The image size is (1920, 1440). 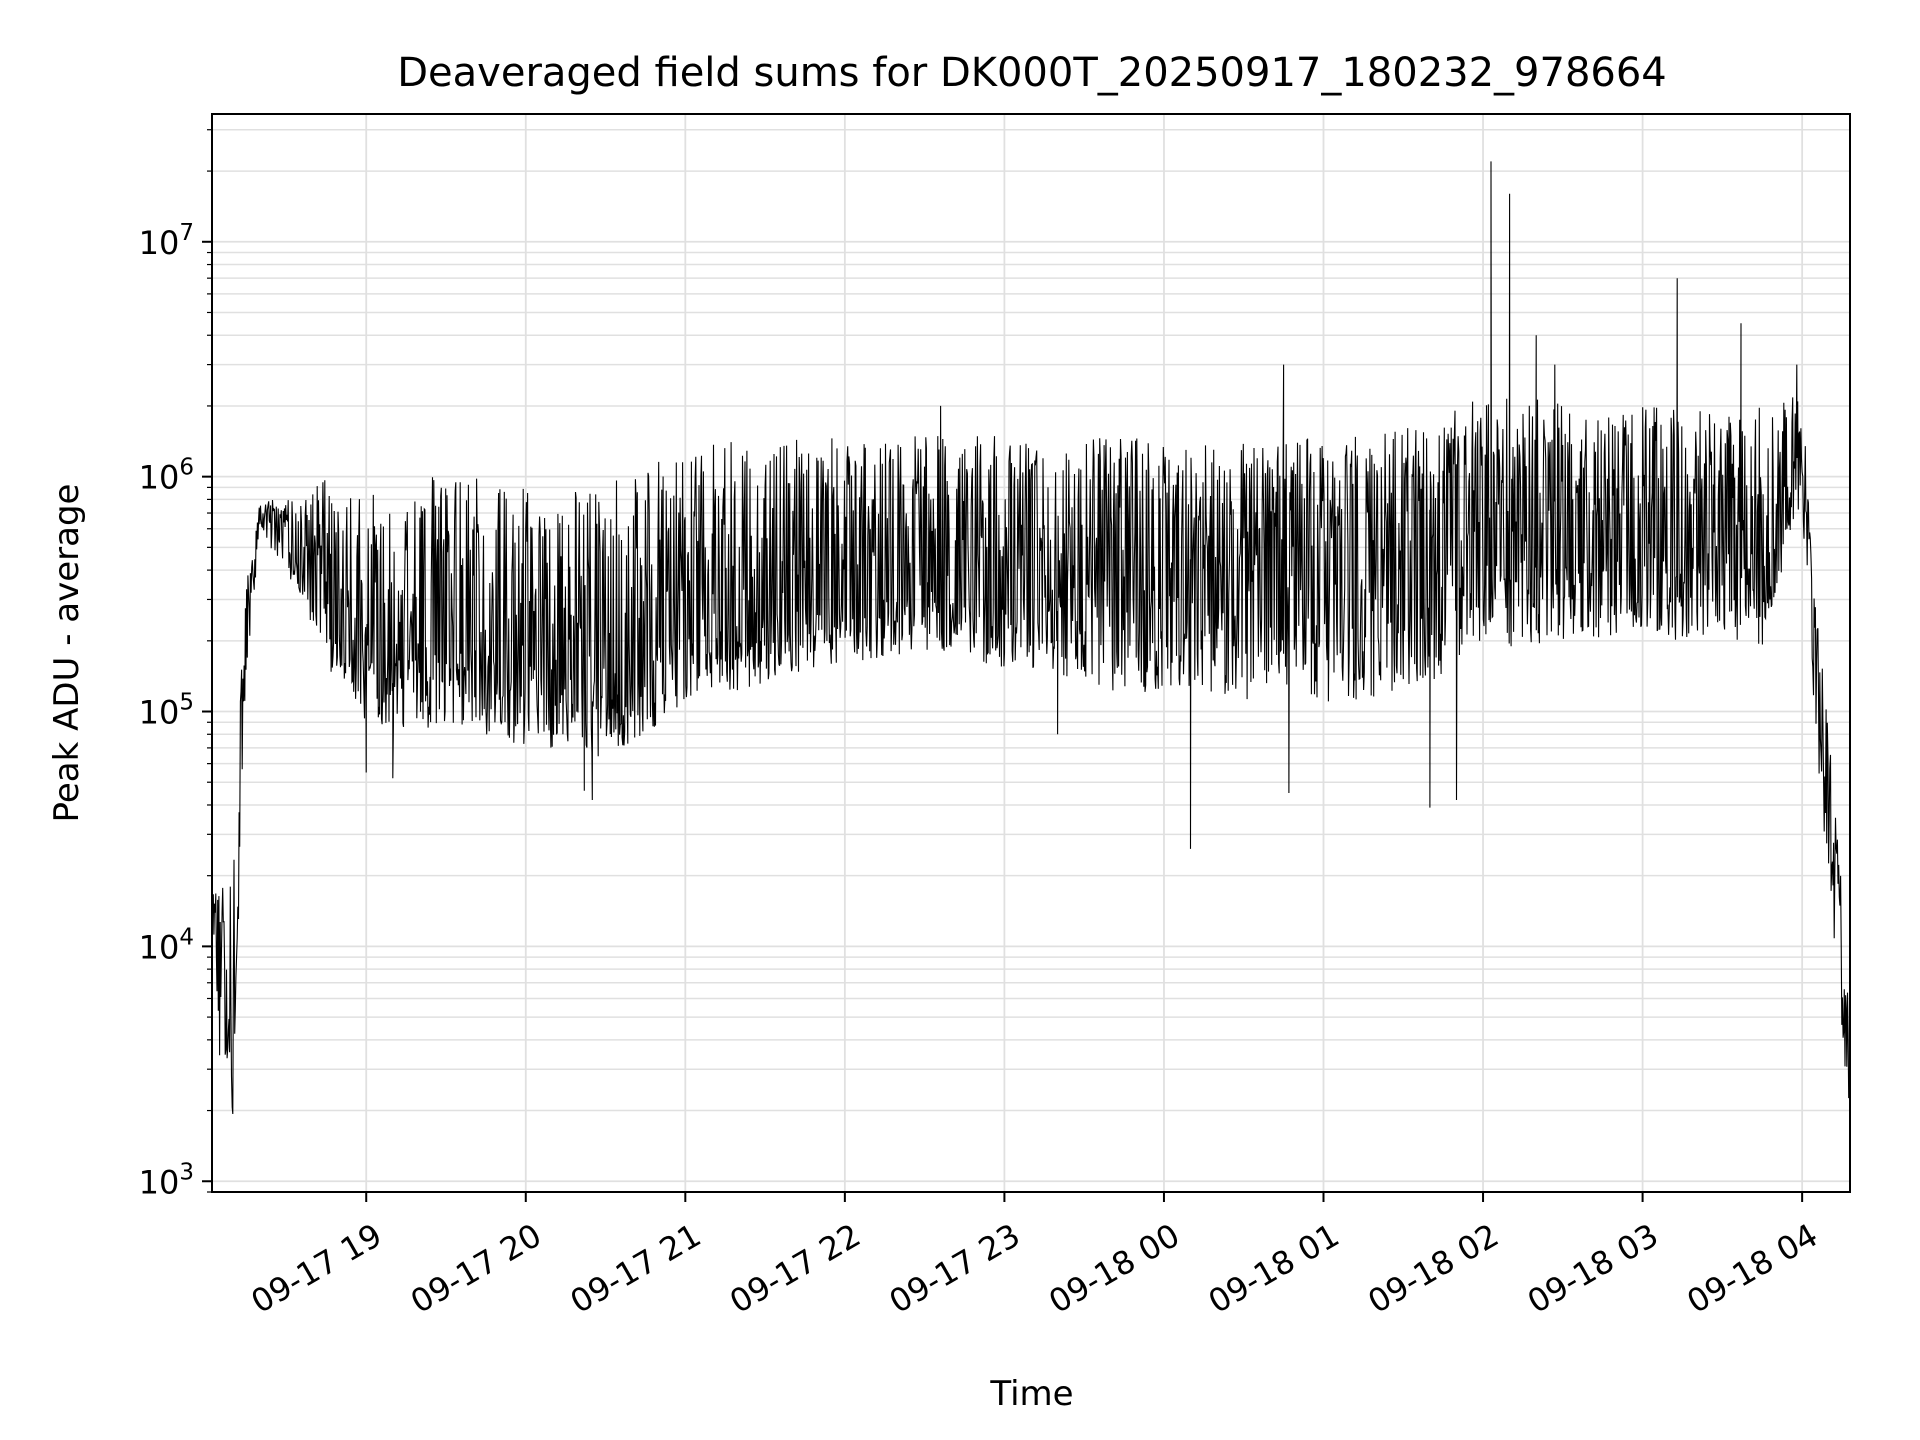 I want to click on y-axis-label: Peak ADU - average, so click(x=67, y=653).